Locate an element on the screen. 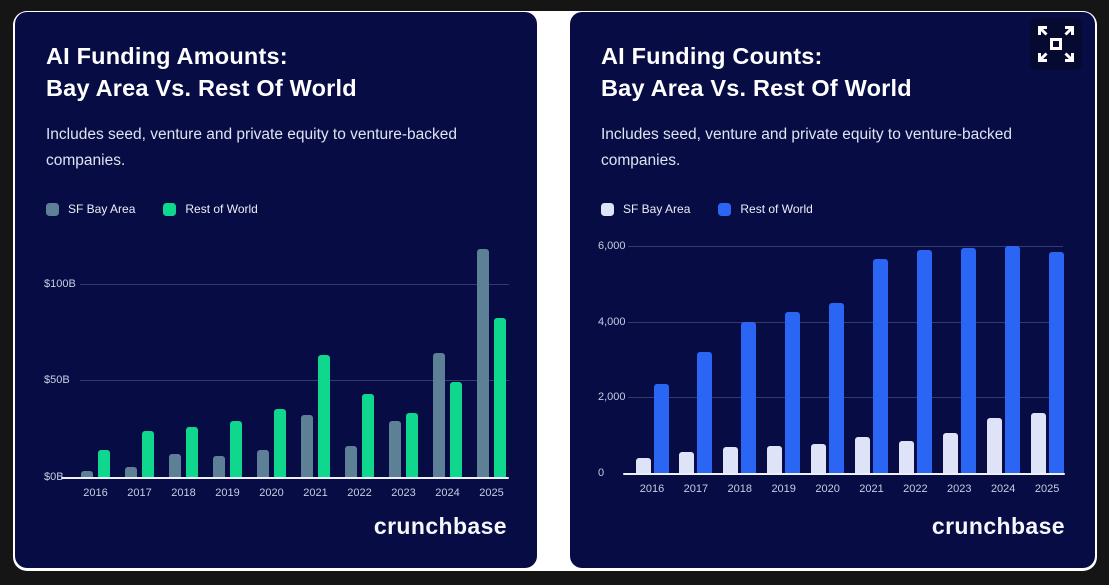 This screenshot has width=1109, height=585. gridline-50B is located at coordinates (294, 381).